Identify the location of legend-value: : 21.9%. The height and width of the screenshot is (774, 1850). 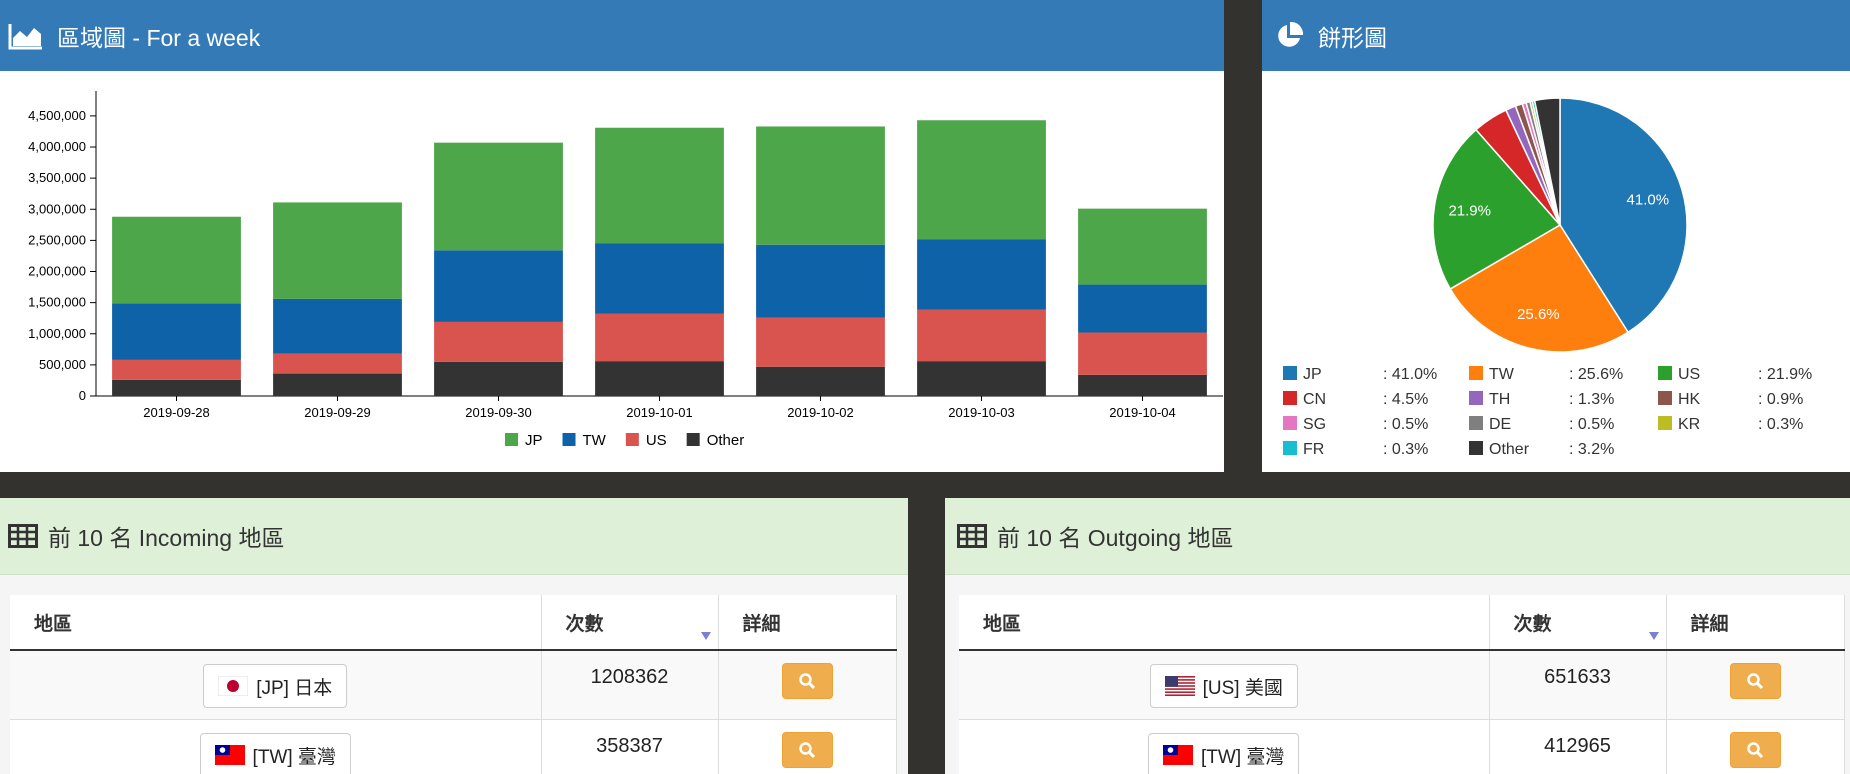
(1785, 374).